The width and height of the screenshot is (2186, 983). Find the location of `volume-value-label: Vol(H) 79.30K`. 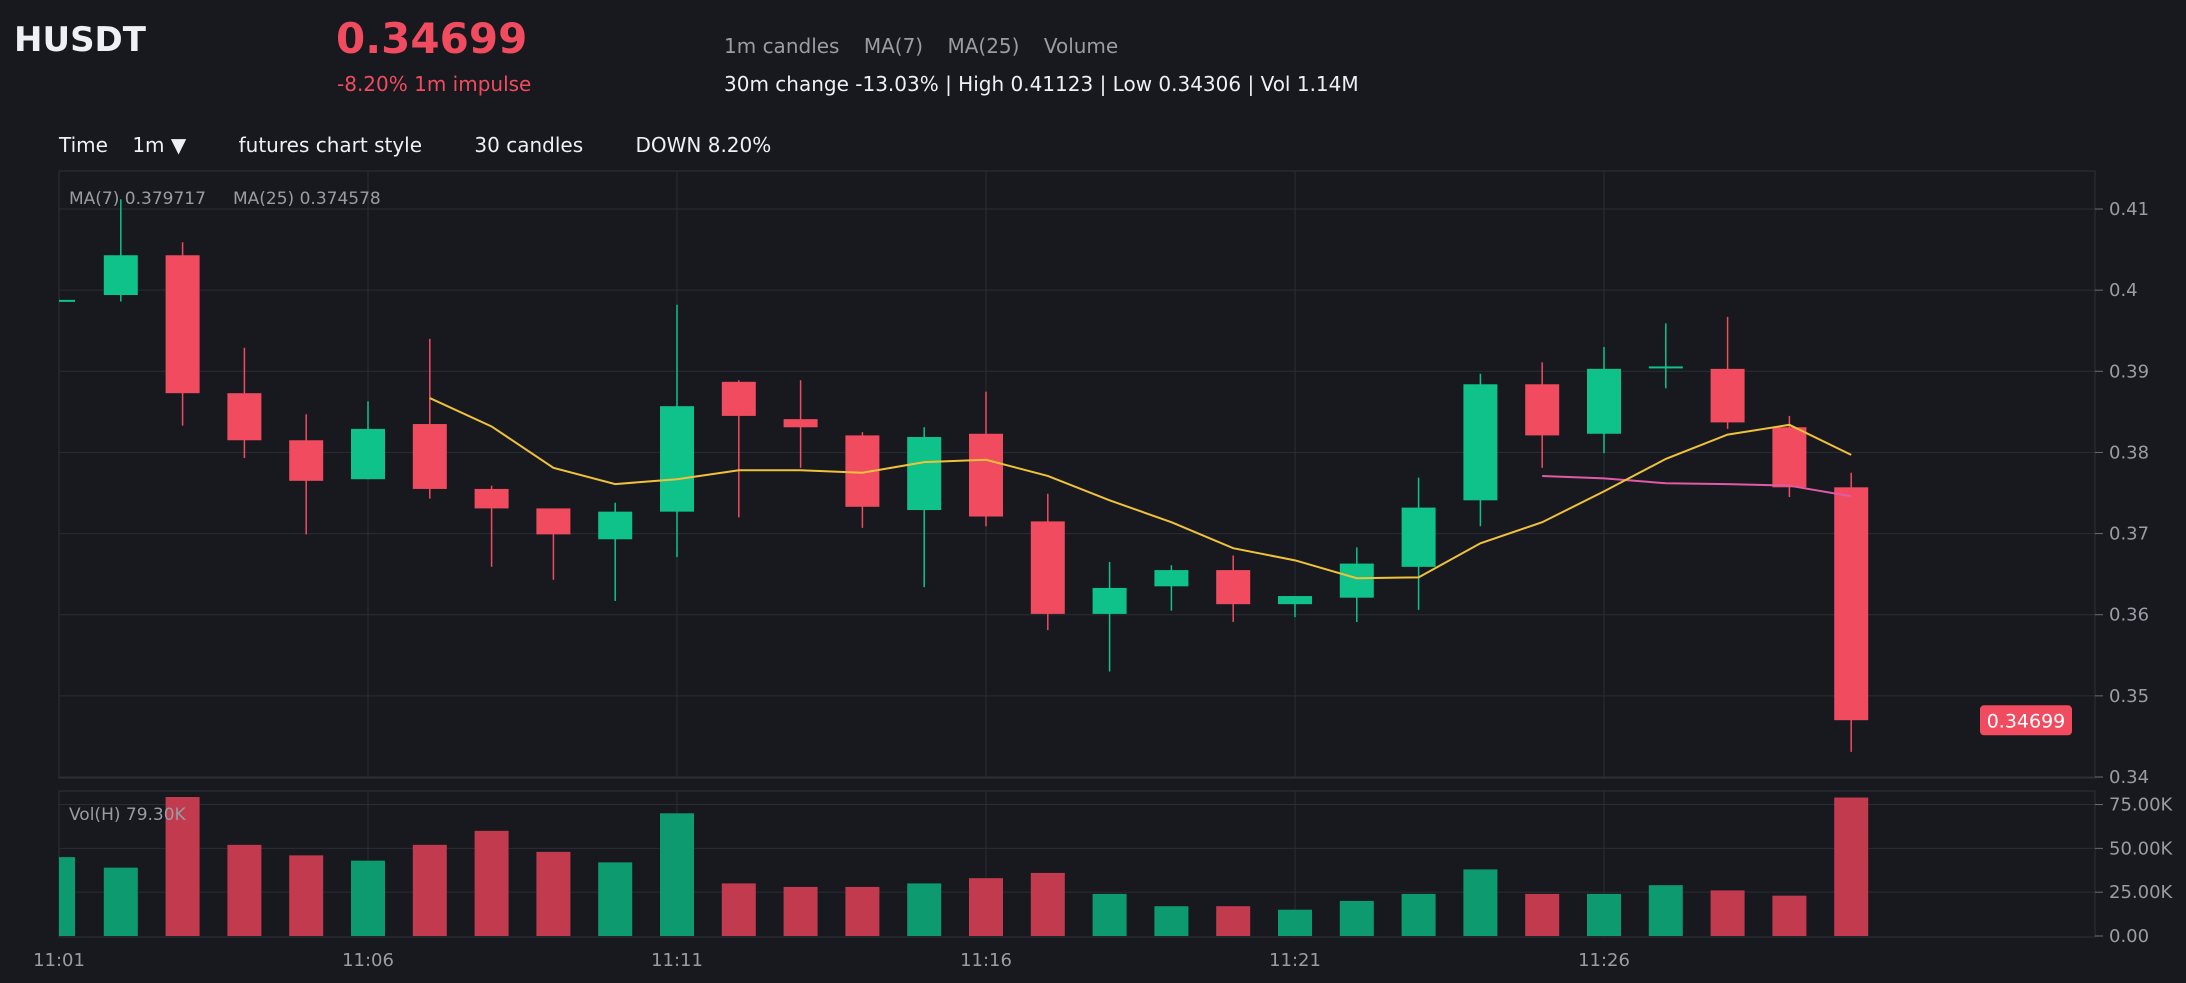

volume-value-label: Vol(H) 79.30K is located at coordinates (128, 815).